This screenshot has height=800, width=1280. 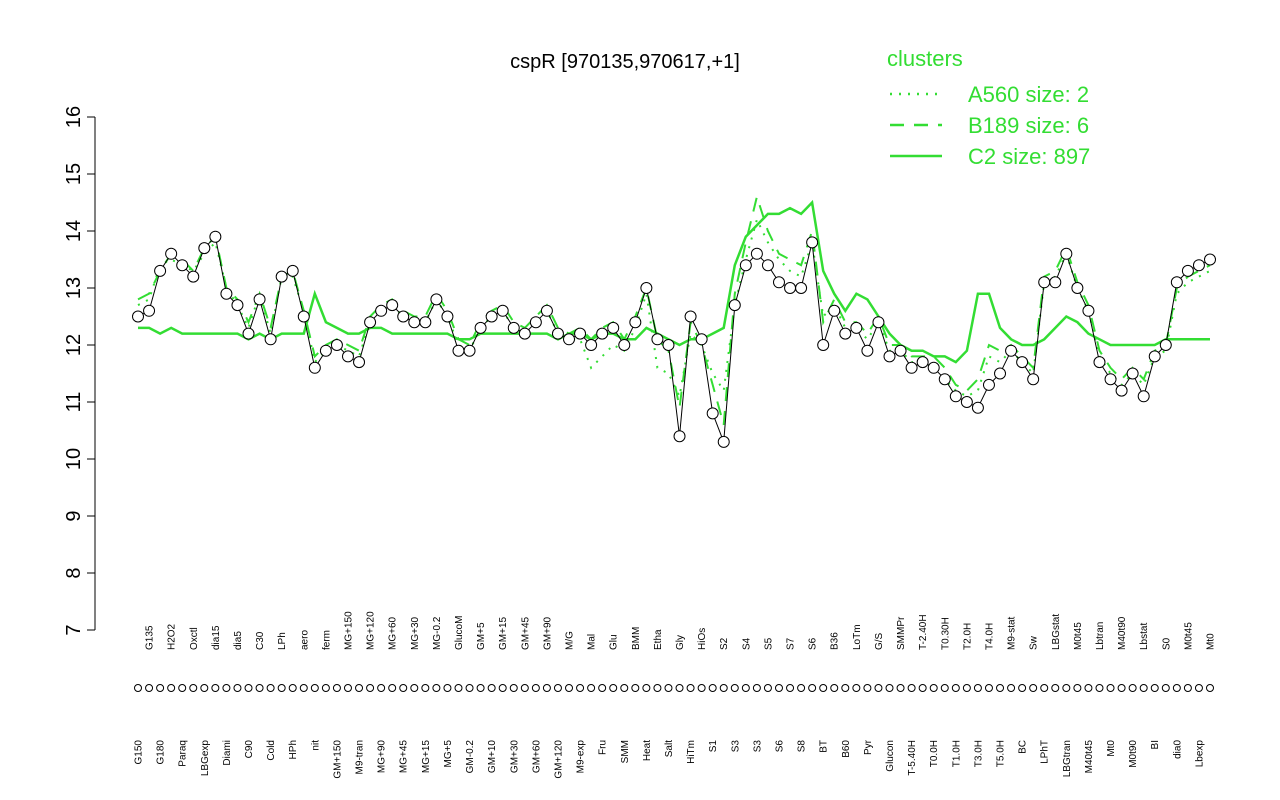 I want to click on x-tick-label: BC, so click(x=1023, y=747).